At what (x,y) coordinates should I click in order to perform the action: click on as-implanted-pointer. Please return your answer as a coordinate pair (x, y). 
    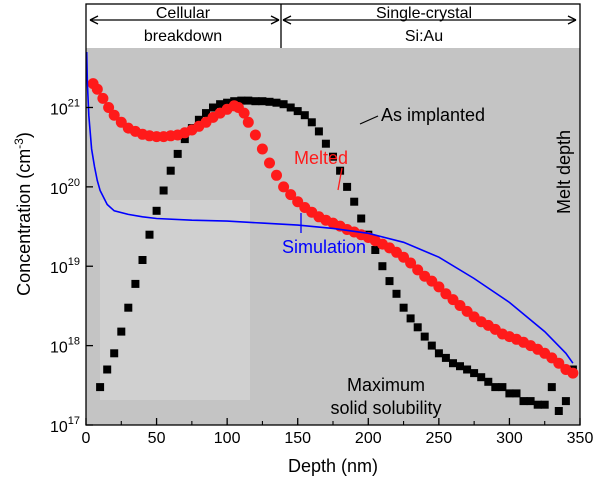
    Looking at the image, I should click on (369, 120).